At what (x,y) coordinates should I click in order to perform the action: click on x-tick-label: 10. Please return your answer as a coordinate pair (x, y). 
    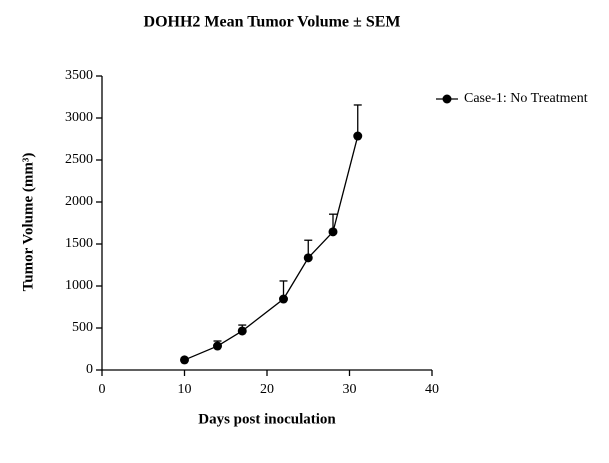
    Looking at the image, I should click on (185, 389).